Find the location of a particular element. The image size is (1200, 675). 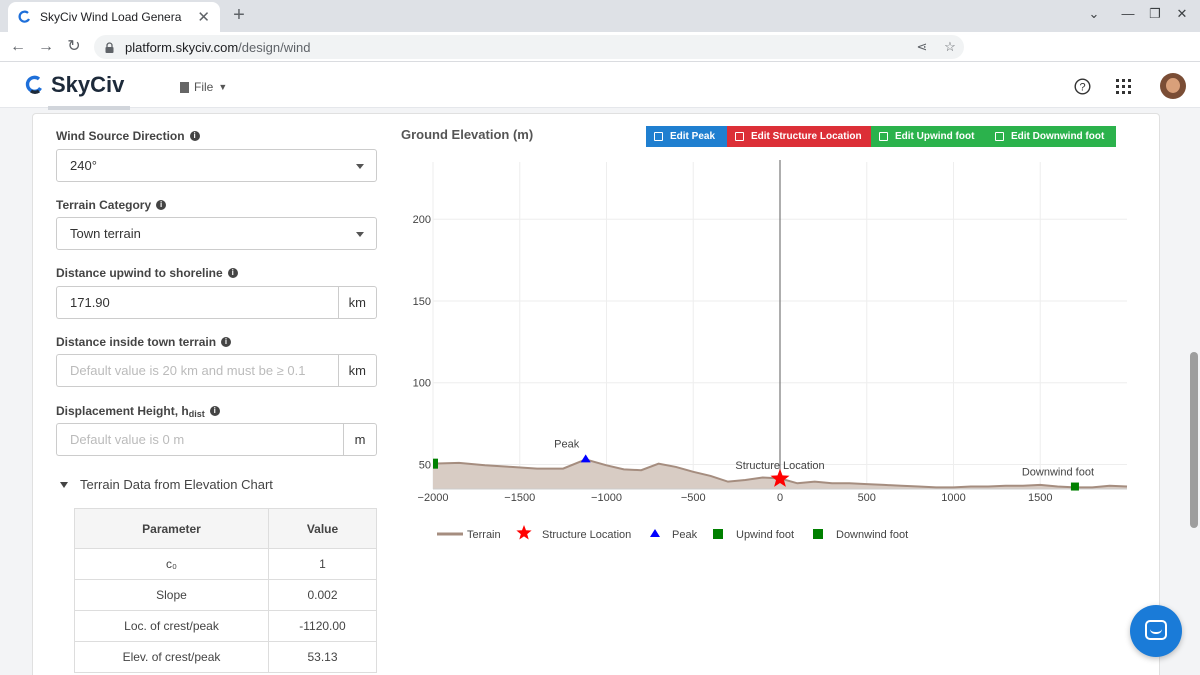

town-distance-group: km is located at coordinates (216, 370).